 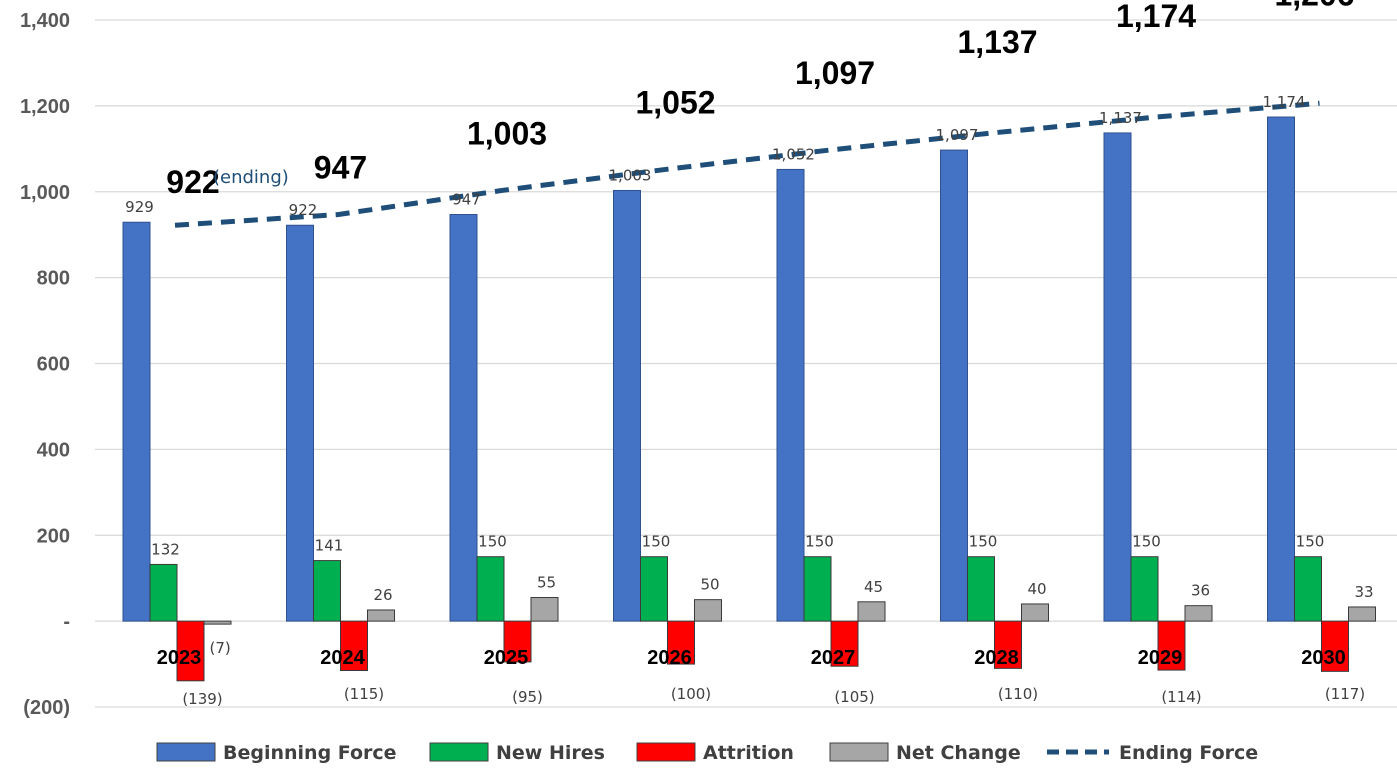 I want to click on ending-annotation: (ending), so click(x=251, y=177).